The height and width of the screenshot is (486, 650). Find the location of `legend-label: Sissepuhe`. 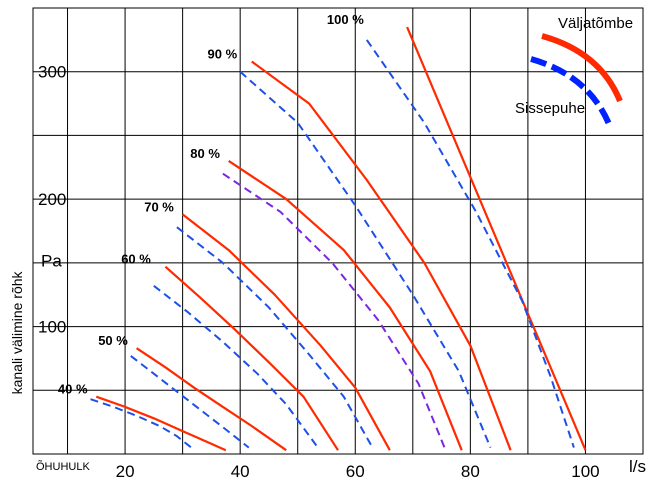

legend-label: Sissepuhe is located at coordinates (550, 108).